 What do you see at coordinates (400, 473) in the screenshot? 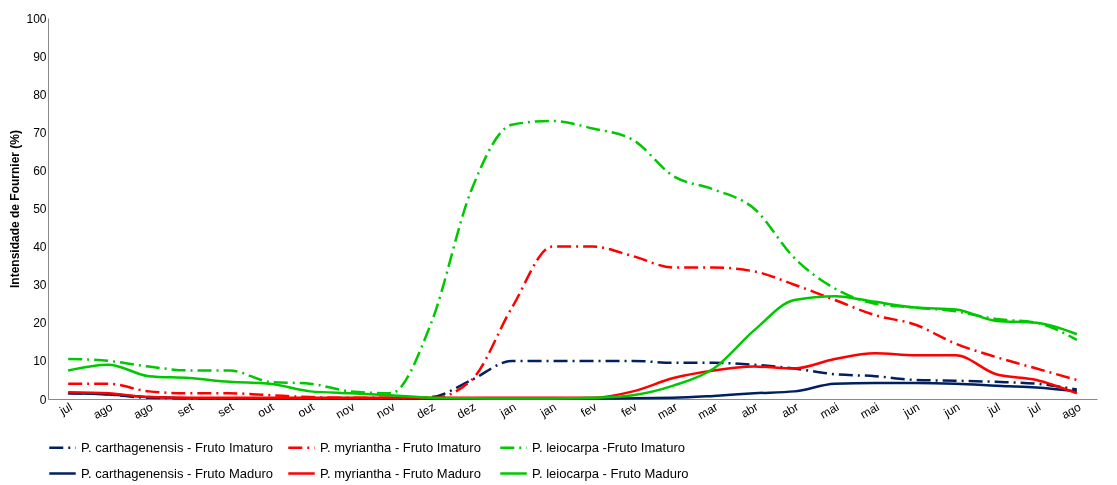
I see `legend-label: P. myriantha - Fruto Maduro` at bounding box center [400, 473].